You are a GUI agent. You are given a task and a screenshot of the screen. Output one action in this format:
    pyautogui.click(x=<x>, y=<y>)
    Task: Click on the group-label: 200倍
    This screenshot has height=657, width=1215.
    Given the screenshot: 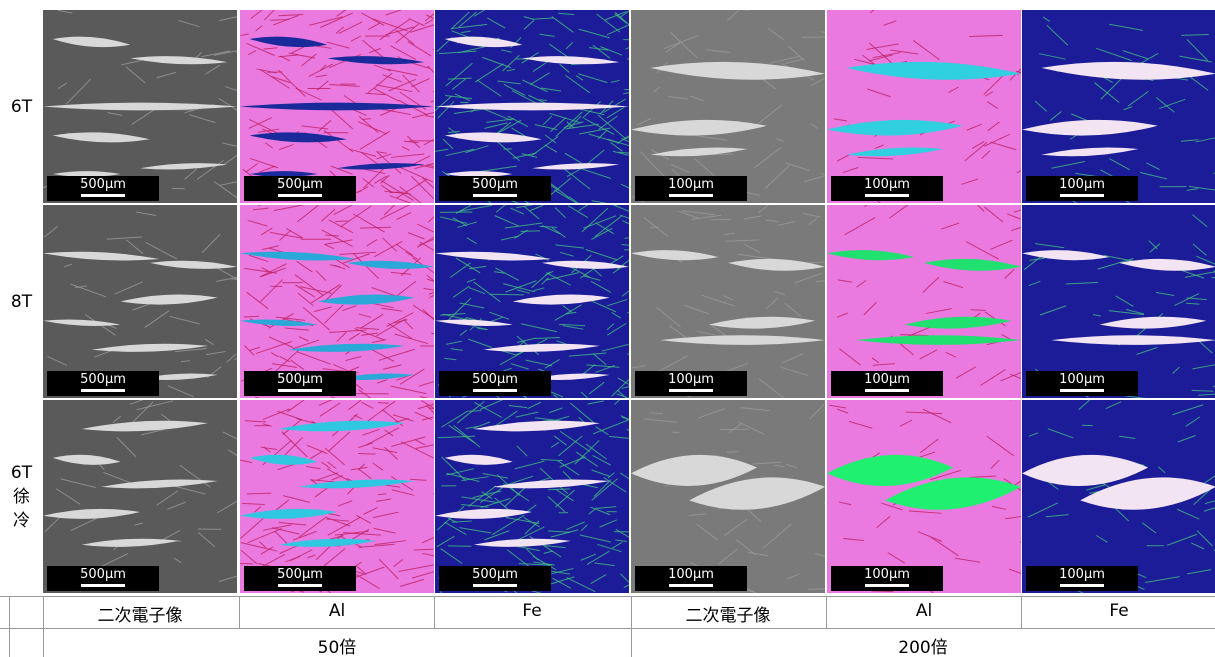 What is the action you would take?
    pyautogui.click(x=923, y=647)
    